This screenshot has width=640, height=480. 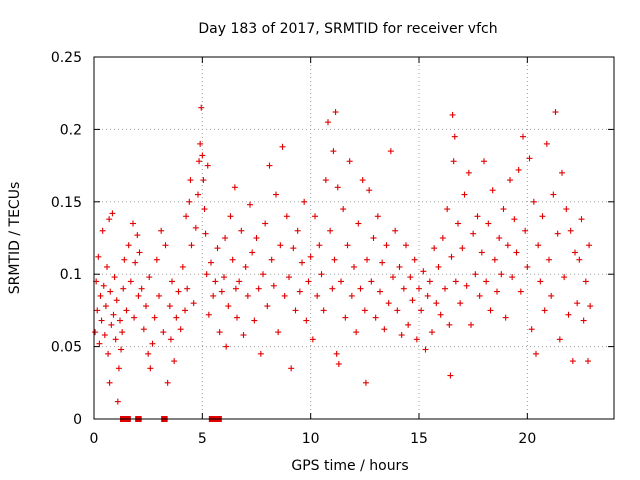 What do you see at coordinates (66, 58) in the screenshot?
I see `y-tick-label: 0.25` at bounding box center [66, 58].